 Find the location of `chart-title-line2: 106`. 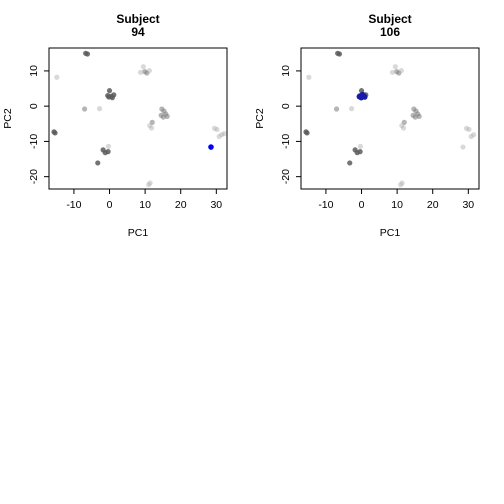

chart-title-line2: 106 is located at coordinates (390, 32).